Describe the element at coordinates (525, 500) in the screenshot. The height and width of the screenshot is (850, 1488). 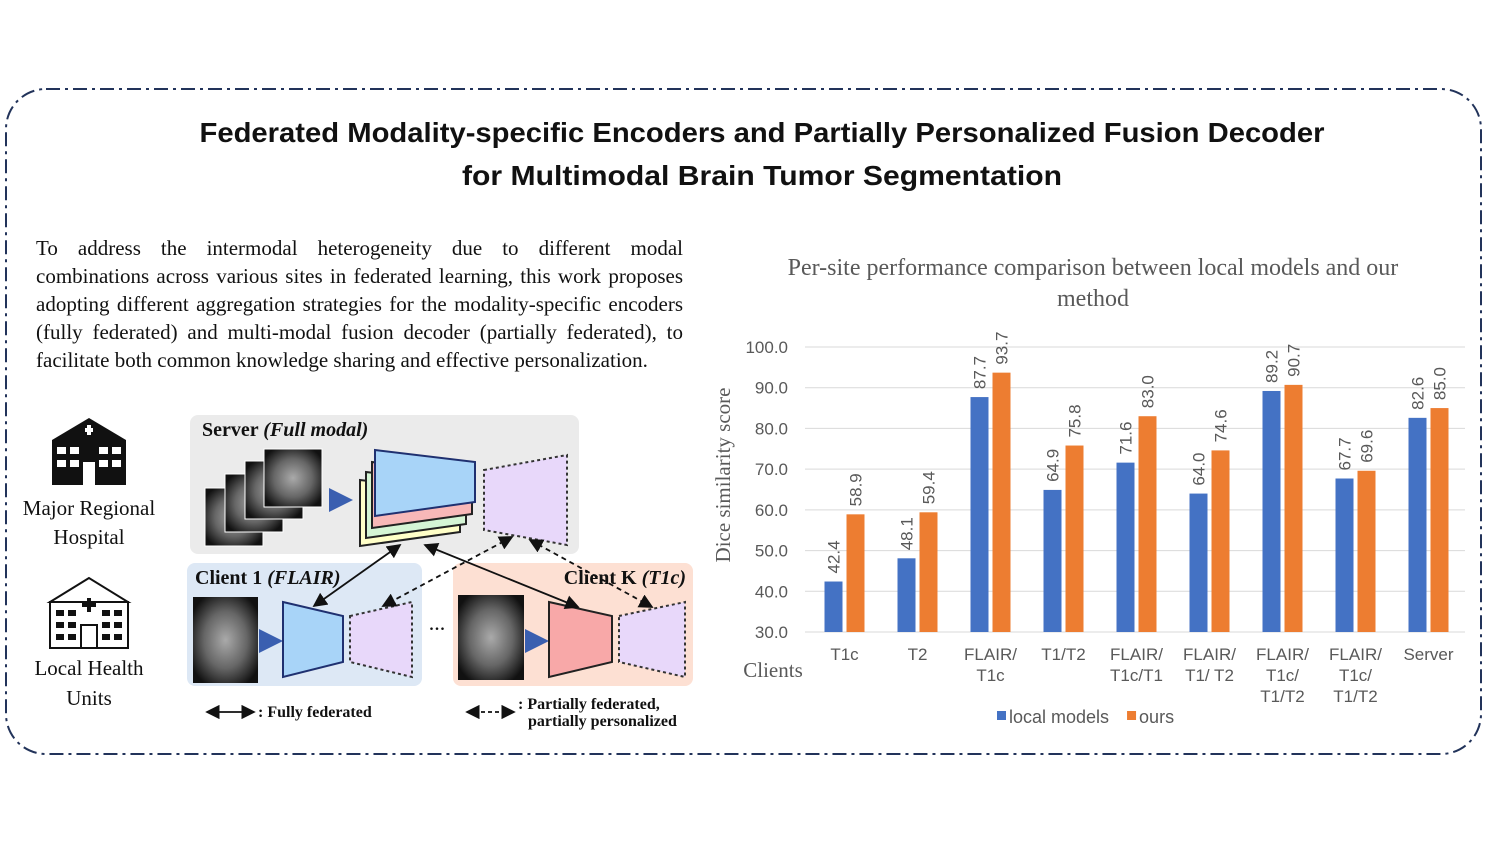
I see `server-decoder` at that location.